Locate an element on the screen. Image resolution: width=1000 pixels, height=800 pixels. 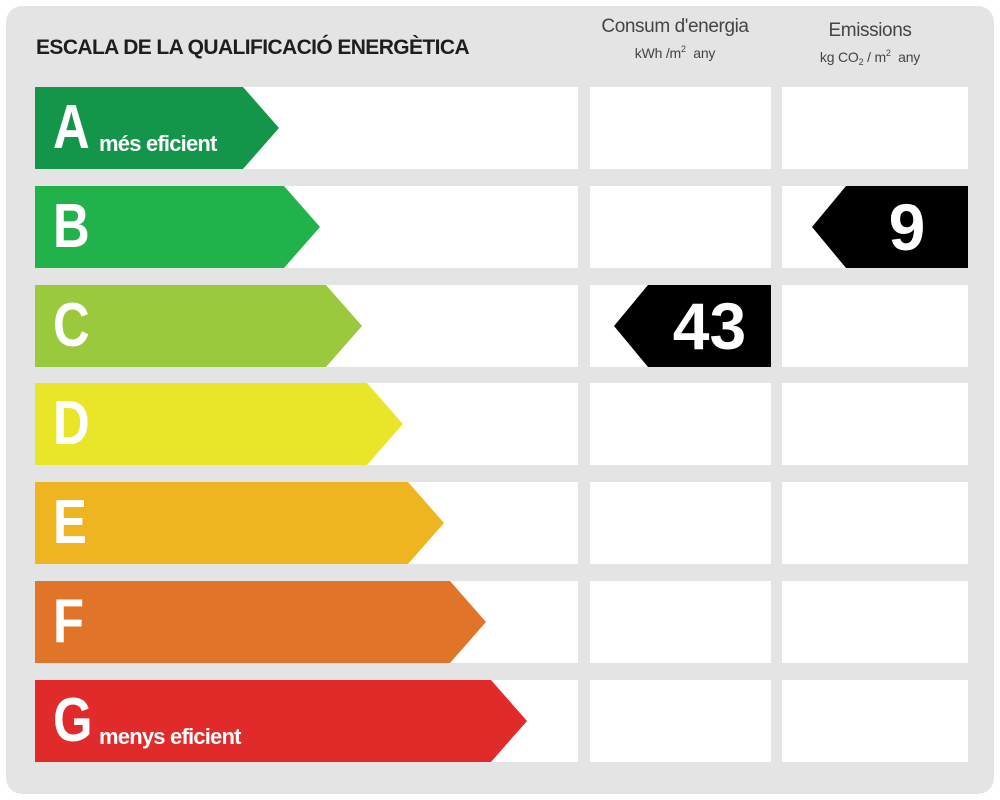
consumption-column-title: Consum d'energia is located at coordinates (675, 26).